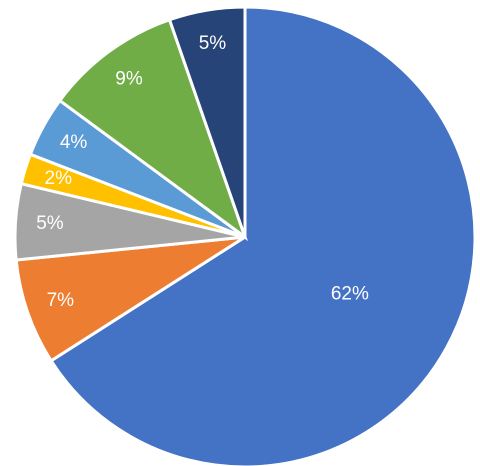 Image resolution: width=480 pixels, height=466 pixels. What do you see at coordinates (74, 142) in the screenshot?
I see `data-label: 4%` at bounding box center [74, 142].